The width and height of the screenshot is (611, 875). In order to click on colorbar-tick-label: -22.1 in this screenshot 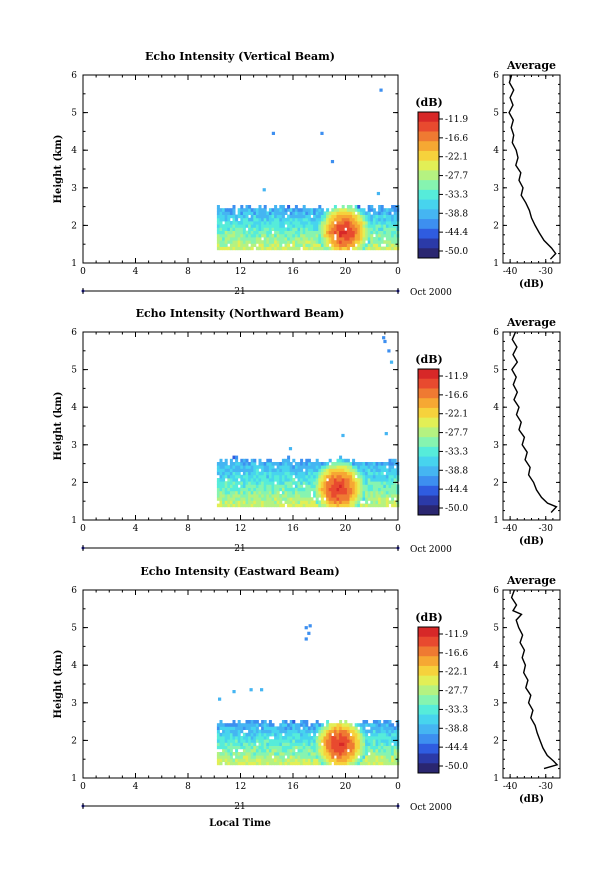, I will do `click(456, 158)`.